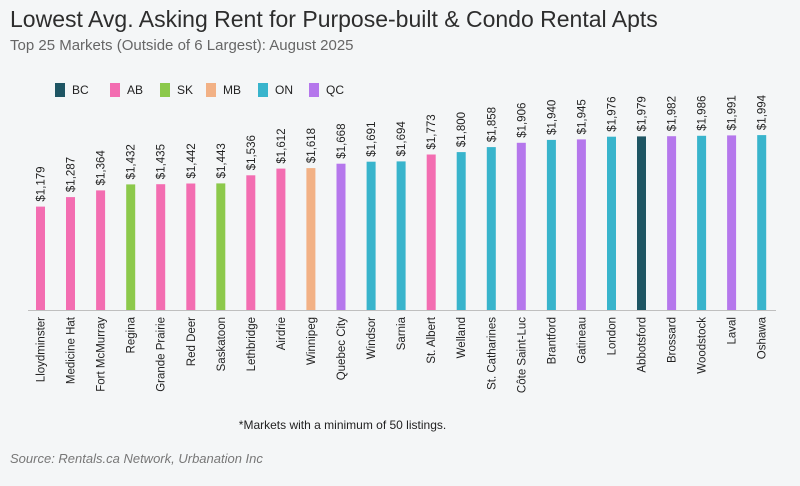 Image resolution: width=800 pixels, height=486 pixels. Describe the element at coordinates (101, 250) in the screenshot. I see `bar-fort-mcmurray` at that location.